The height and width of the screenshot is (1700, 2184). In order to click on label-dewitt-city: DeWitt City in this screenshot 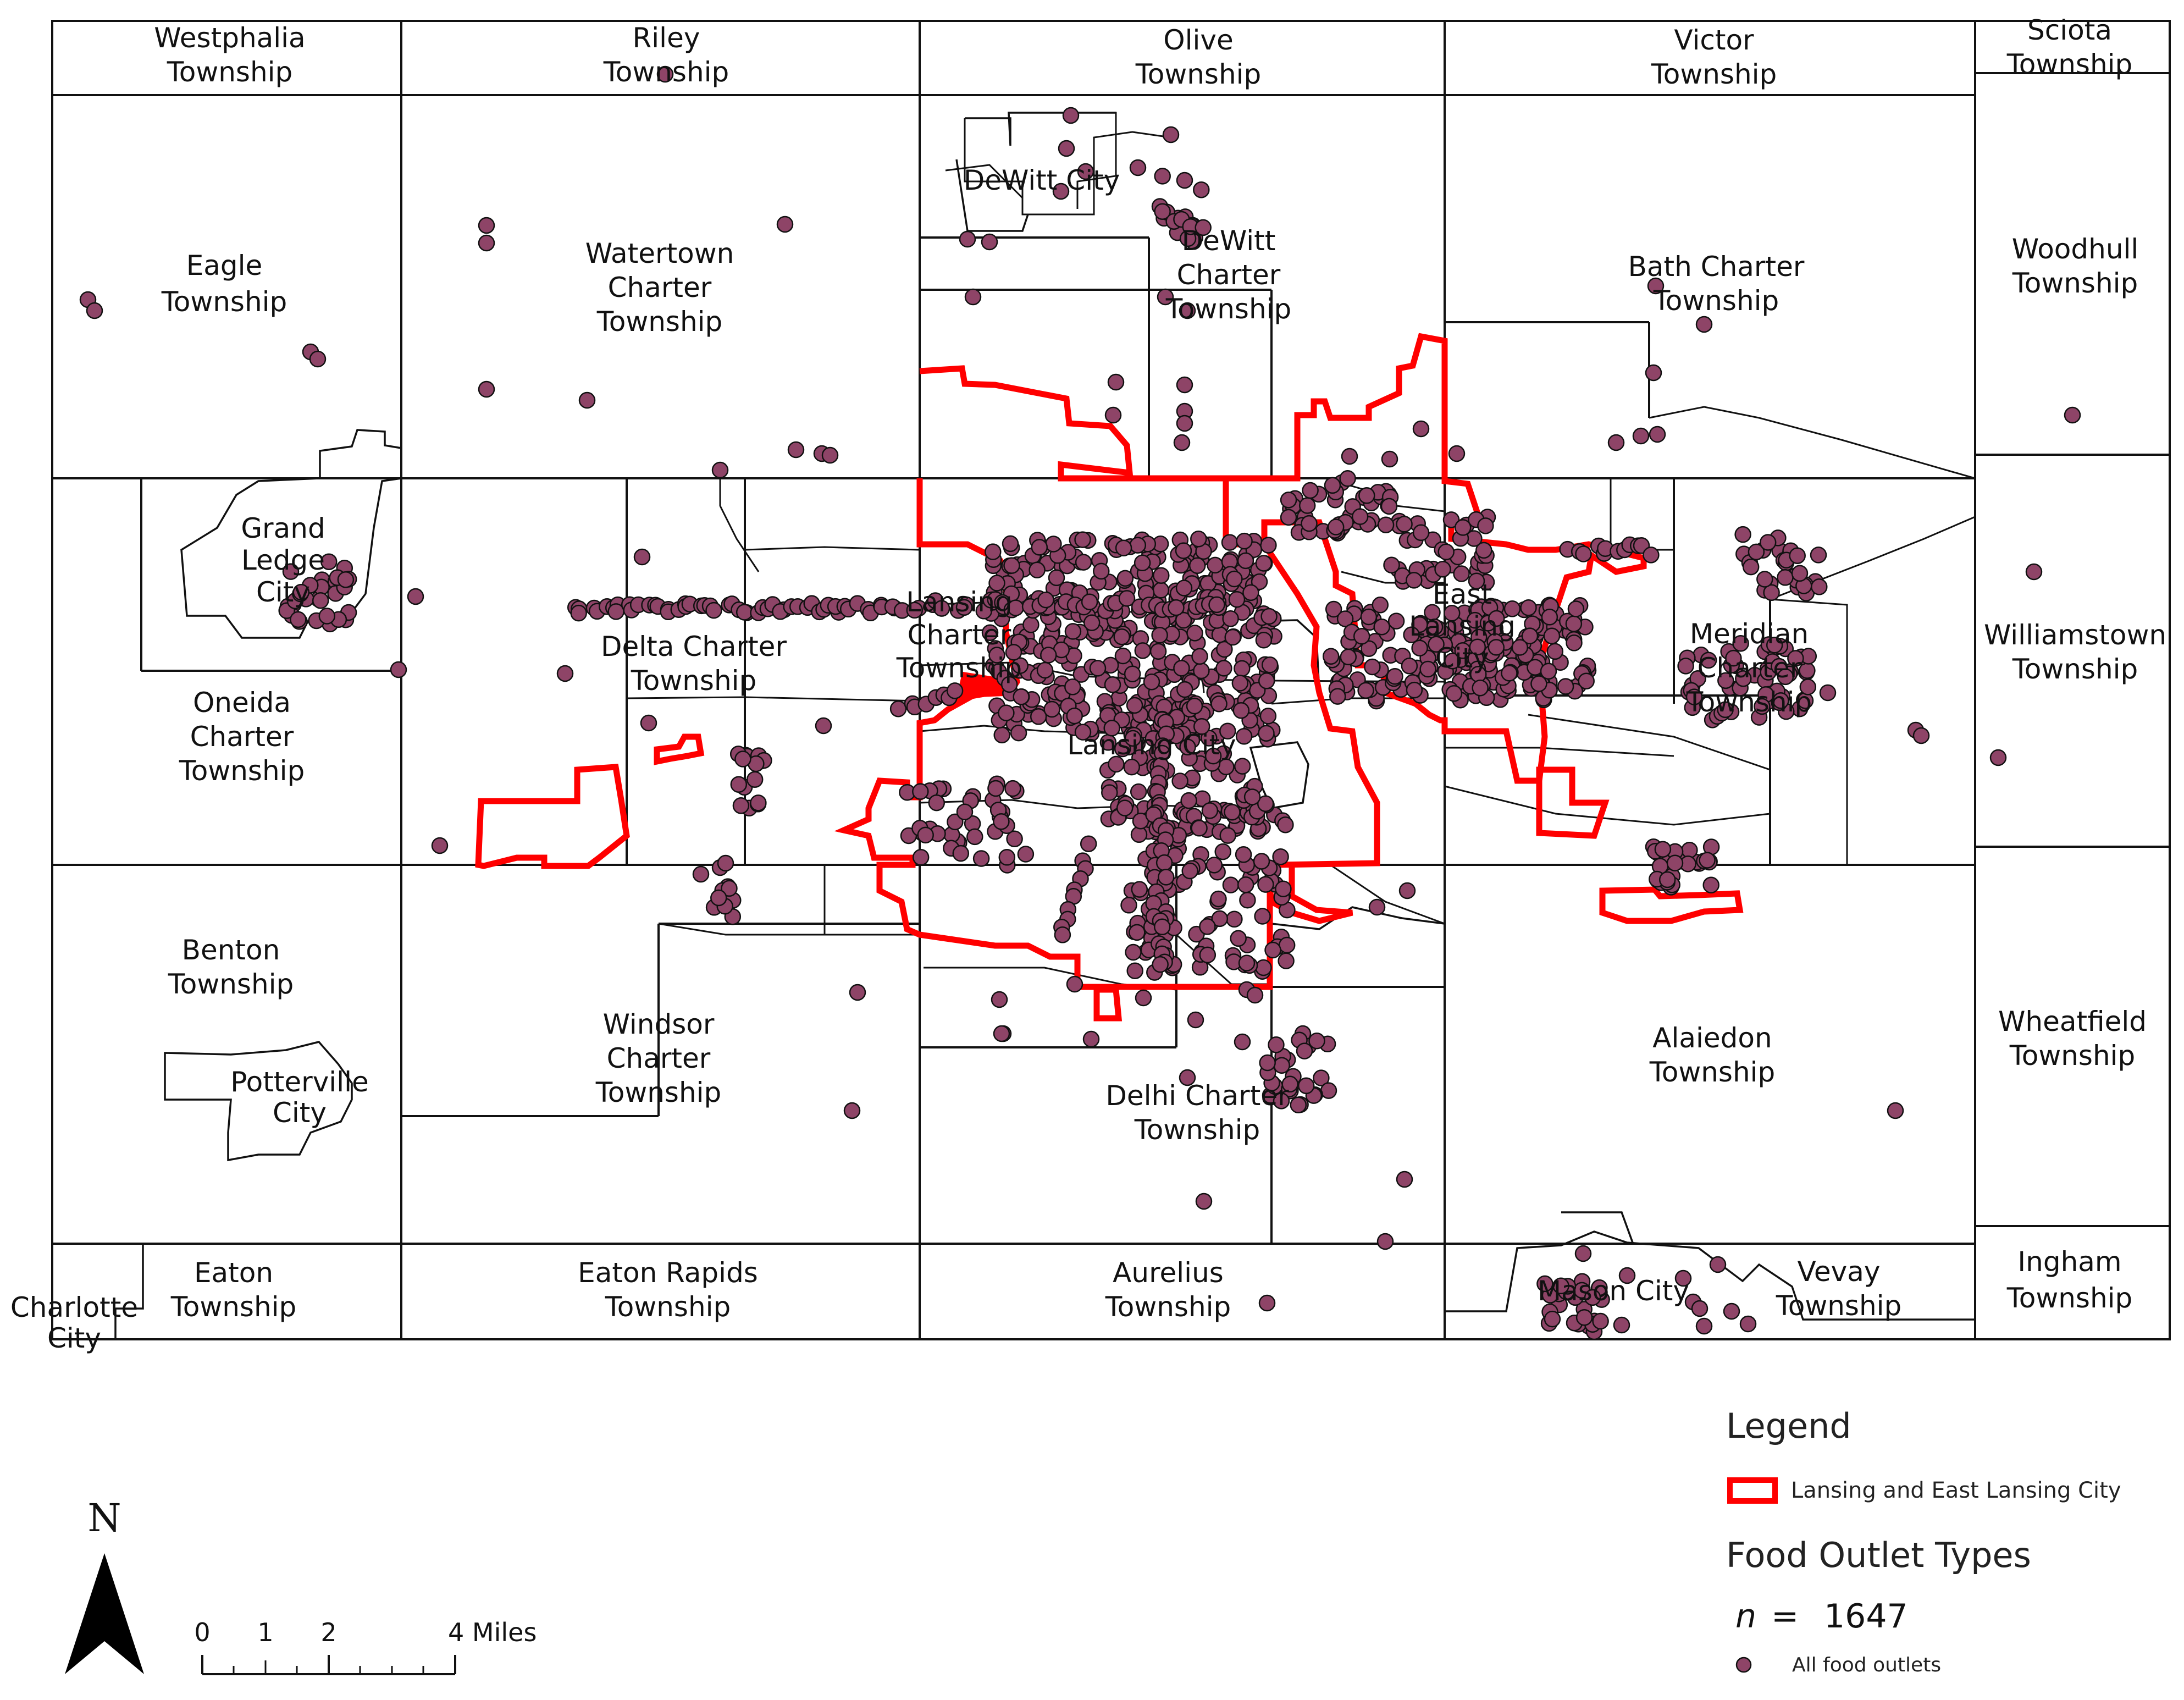, I will do `click(1042, 180)`.